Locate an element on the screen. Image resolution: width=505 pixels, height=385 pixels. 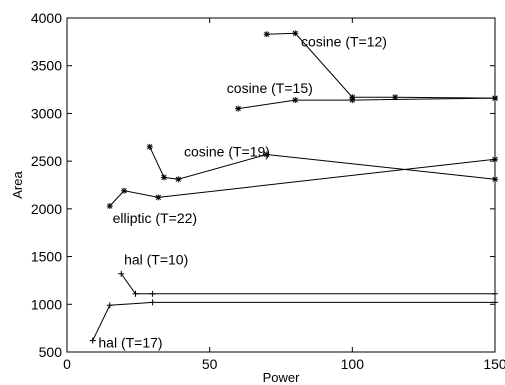
y-tick-label: 3500 is located at coordinates (46, 66).